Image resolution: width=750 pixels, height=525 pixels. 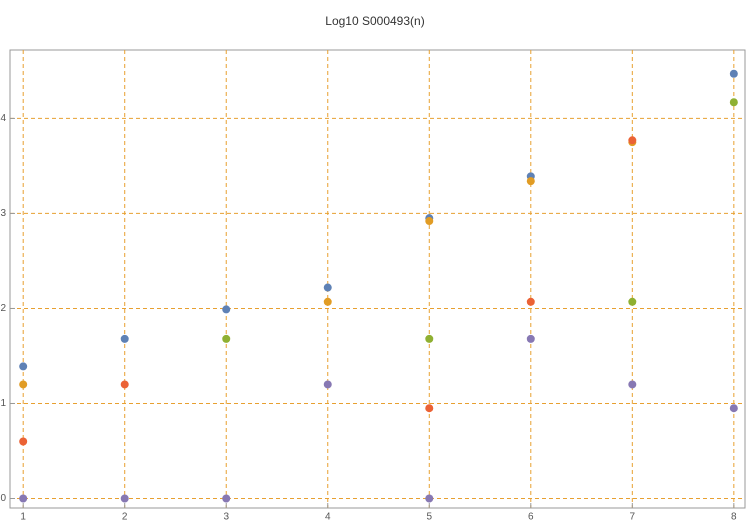 What do you see at coordinates (125, 517) in the screenshot?
I see `x-tick-label: 2` at bounding box center [125, 517].